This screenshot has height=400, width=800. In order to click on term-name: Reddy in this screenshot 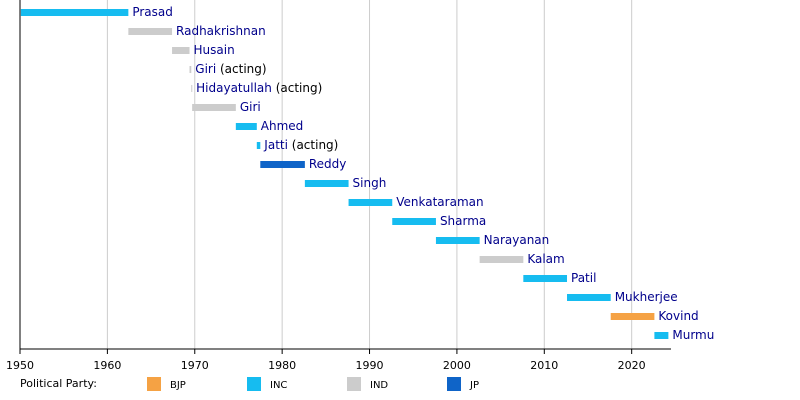, I will do `click(328, 164)`.